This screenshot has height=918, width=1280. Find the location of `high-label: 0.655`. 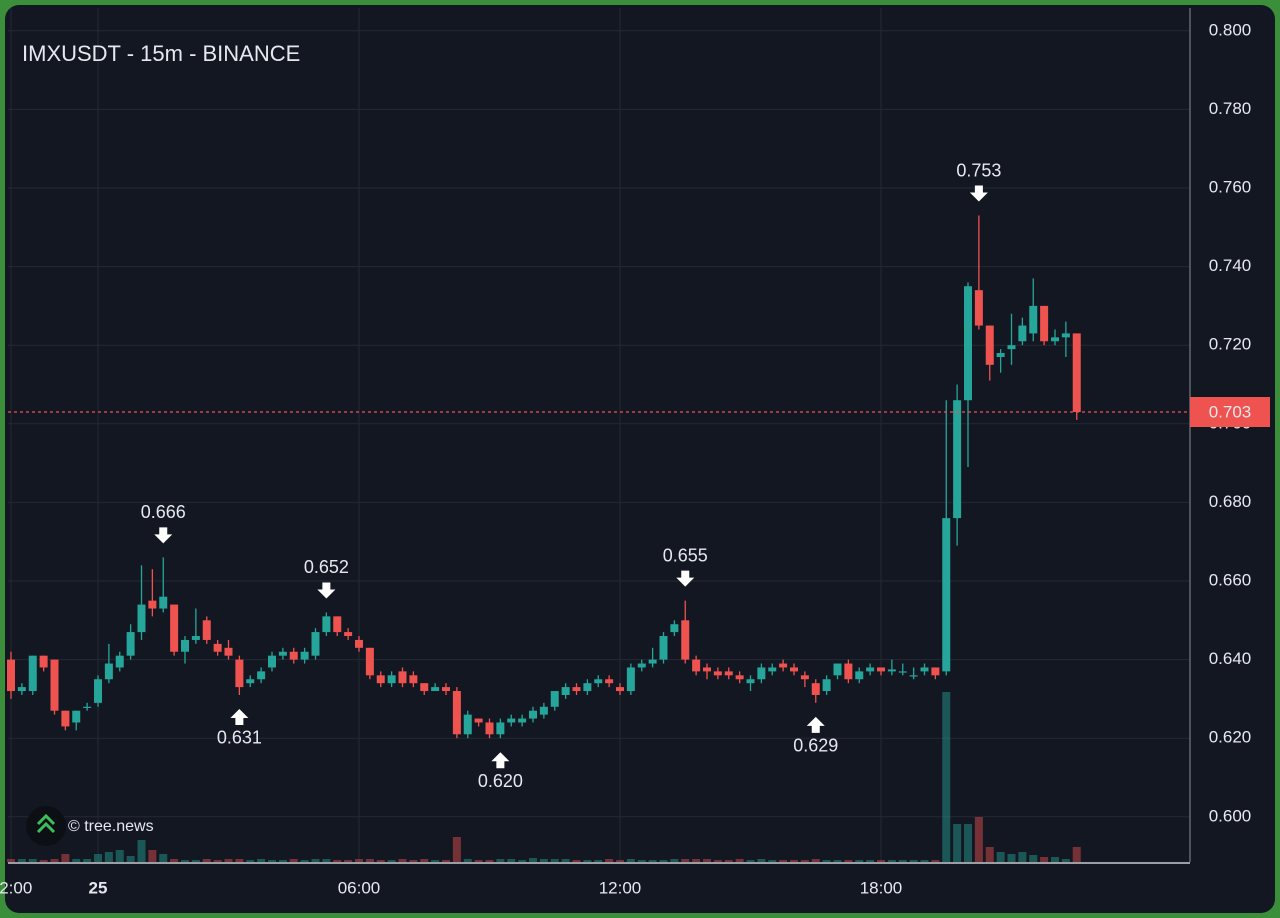

high-label: 0.655 is located at coordinates (685, 555).